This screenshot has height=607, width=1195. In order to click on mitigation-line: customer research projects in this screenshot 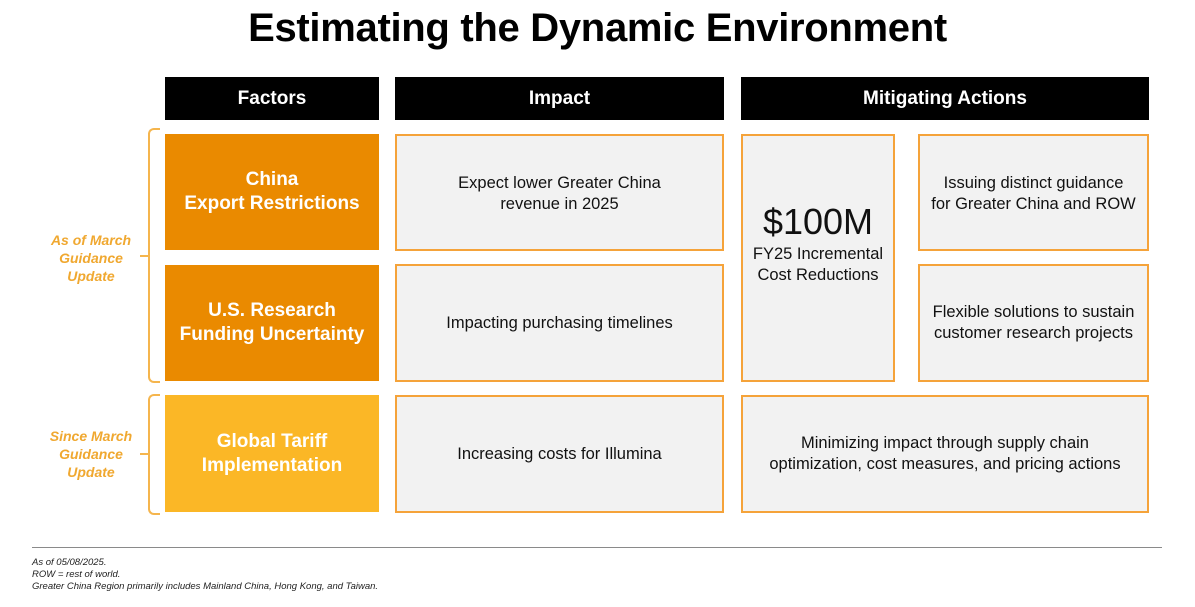, I will do `click(1033, 333)`.